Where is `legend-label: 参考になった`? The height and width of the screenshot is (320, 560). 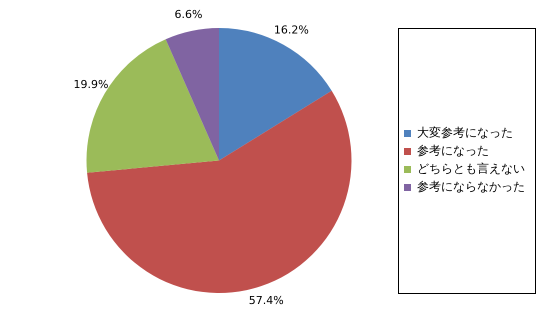
legend-label: 参考になった is located at coordinates (453, 151).